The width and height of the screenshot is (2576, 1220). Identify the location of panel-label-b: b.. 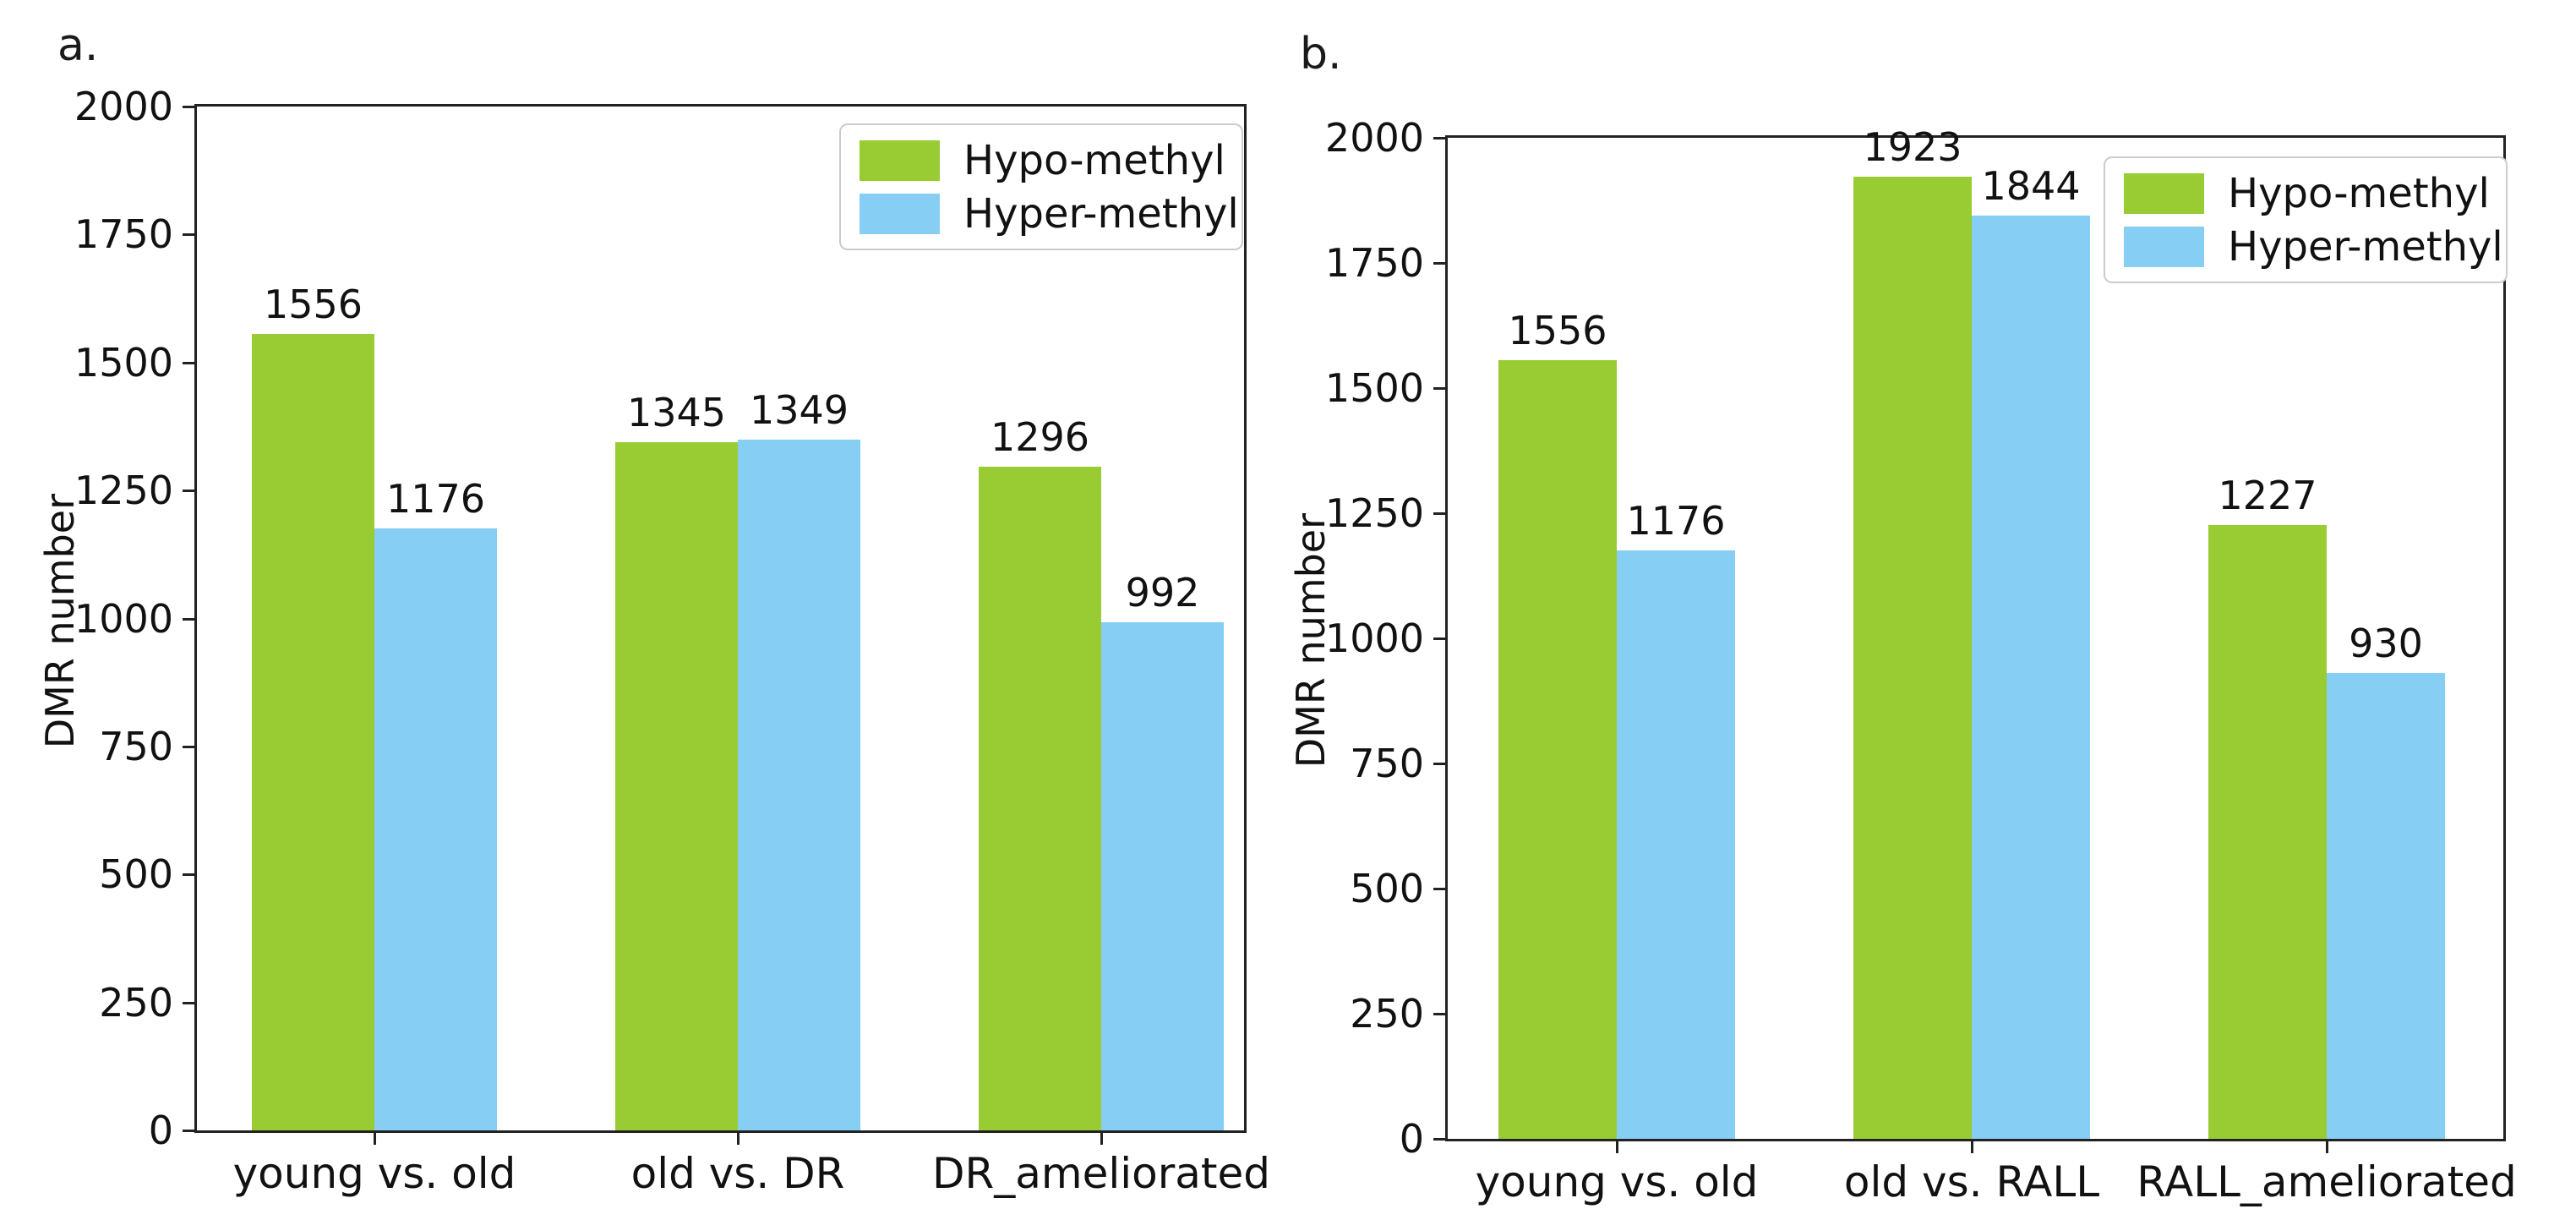
(1321, 54).